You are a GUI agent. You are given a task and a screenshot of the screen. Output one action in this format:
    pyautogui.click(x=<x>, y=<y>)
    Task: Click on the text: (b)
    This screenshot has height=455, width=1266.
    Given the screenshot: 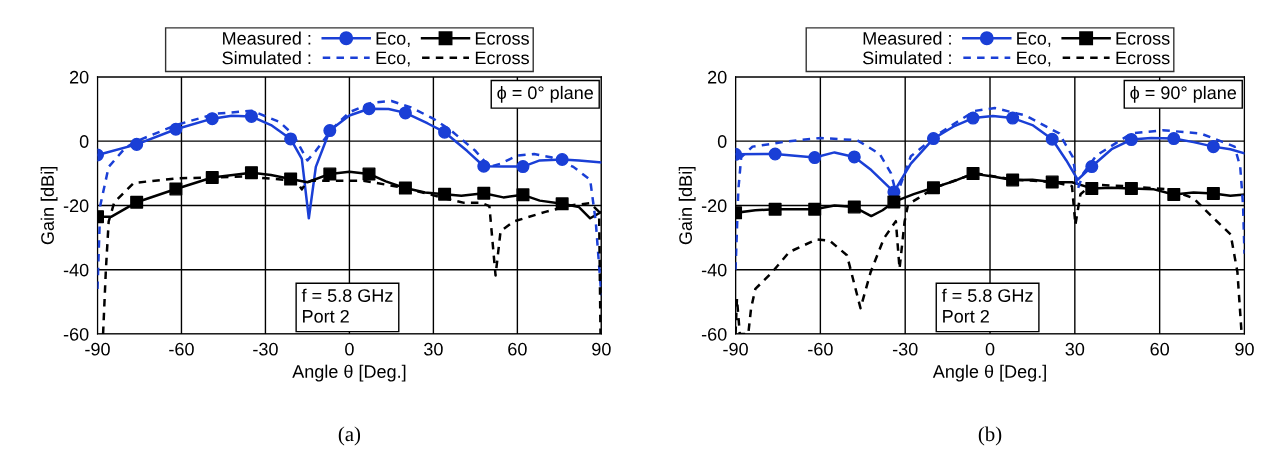 What is the action you would take?
    pyautogui.click(x=990, y=436)
    